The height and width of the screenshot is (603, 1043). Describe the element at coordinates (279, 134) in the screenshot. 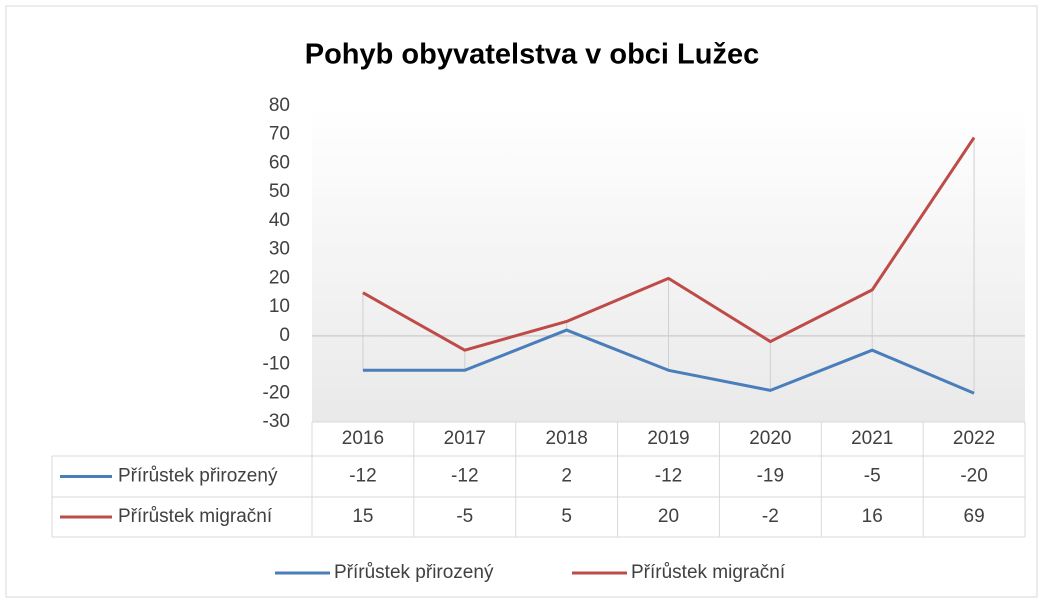

I see `y-tick-label: 70` at that location.